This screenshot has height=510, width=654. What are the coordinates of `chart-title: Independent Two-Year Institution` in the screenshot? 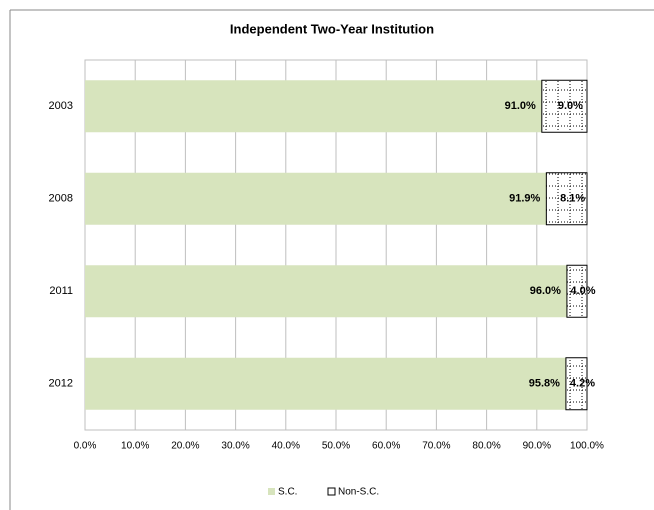 It's located at (332, 28).